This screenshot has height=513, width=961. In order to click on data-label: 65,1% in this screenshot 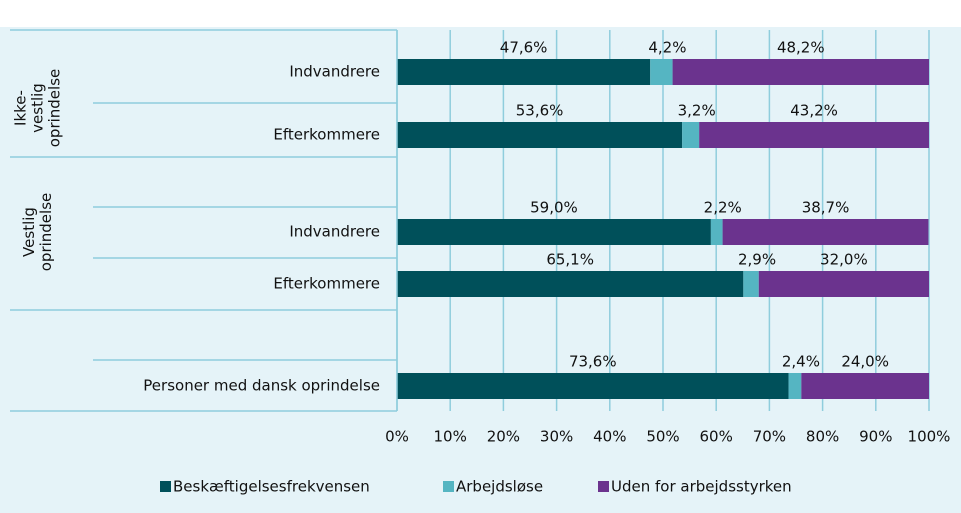, I will do `click(570, 260)`.